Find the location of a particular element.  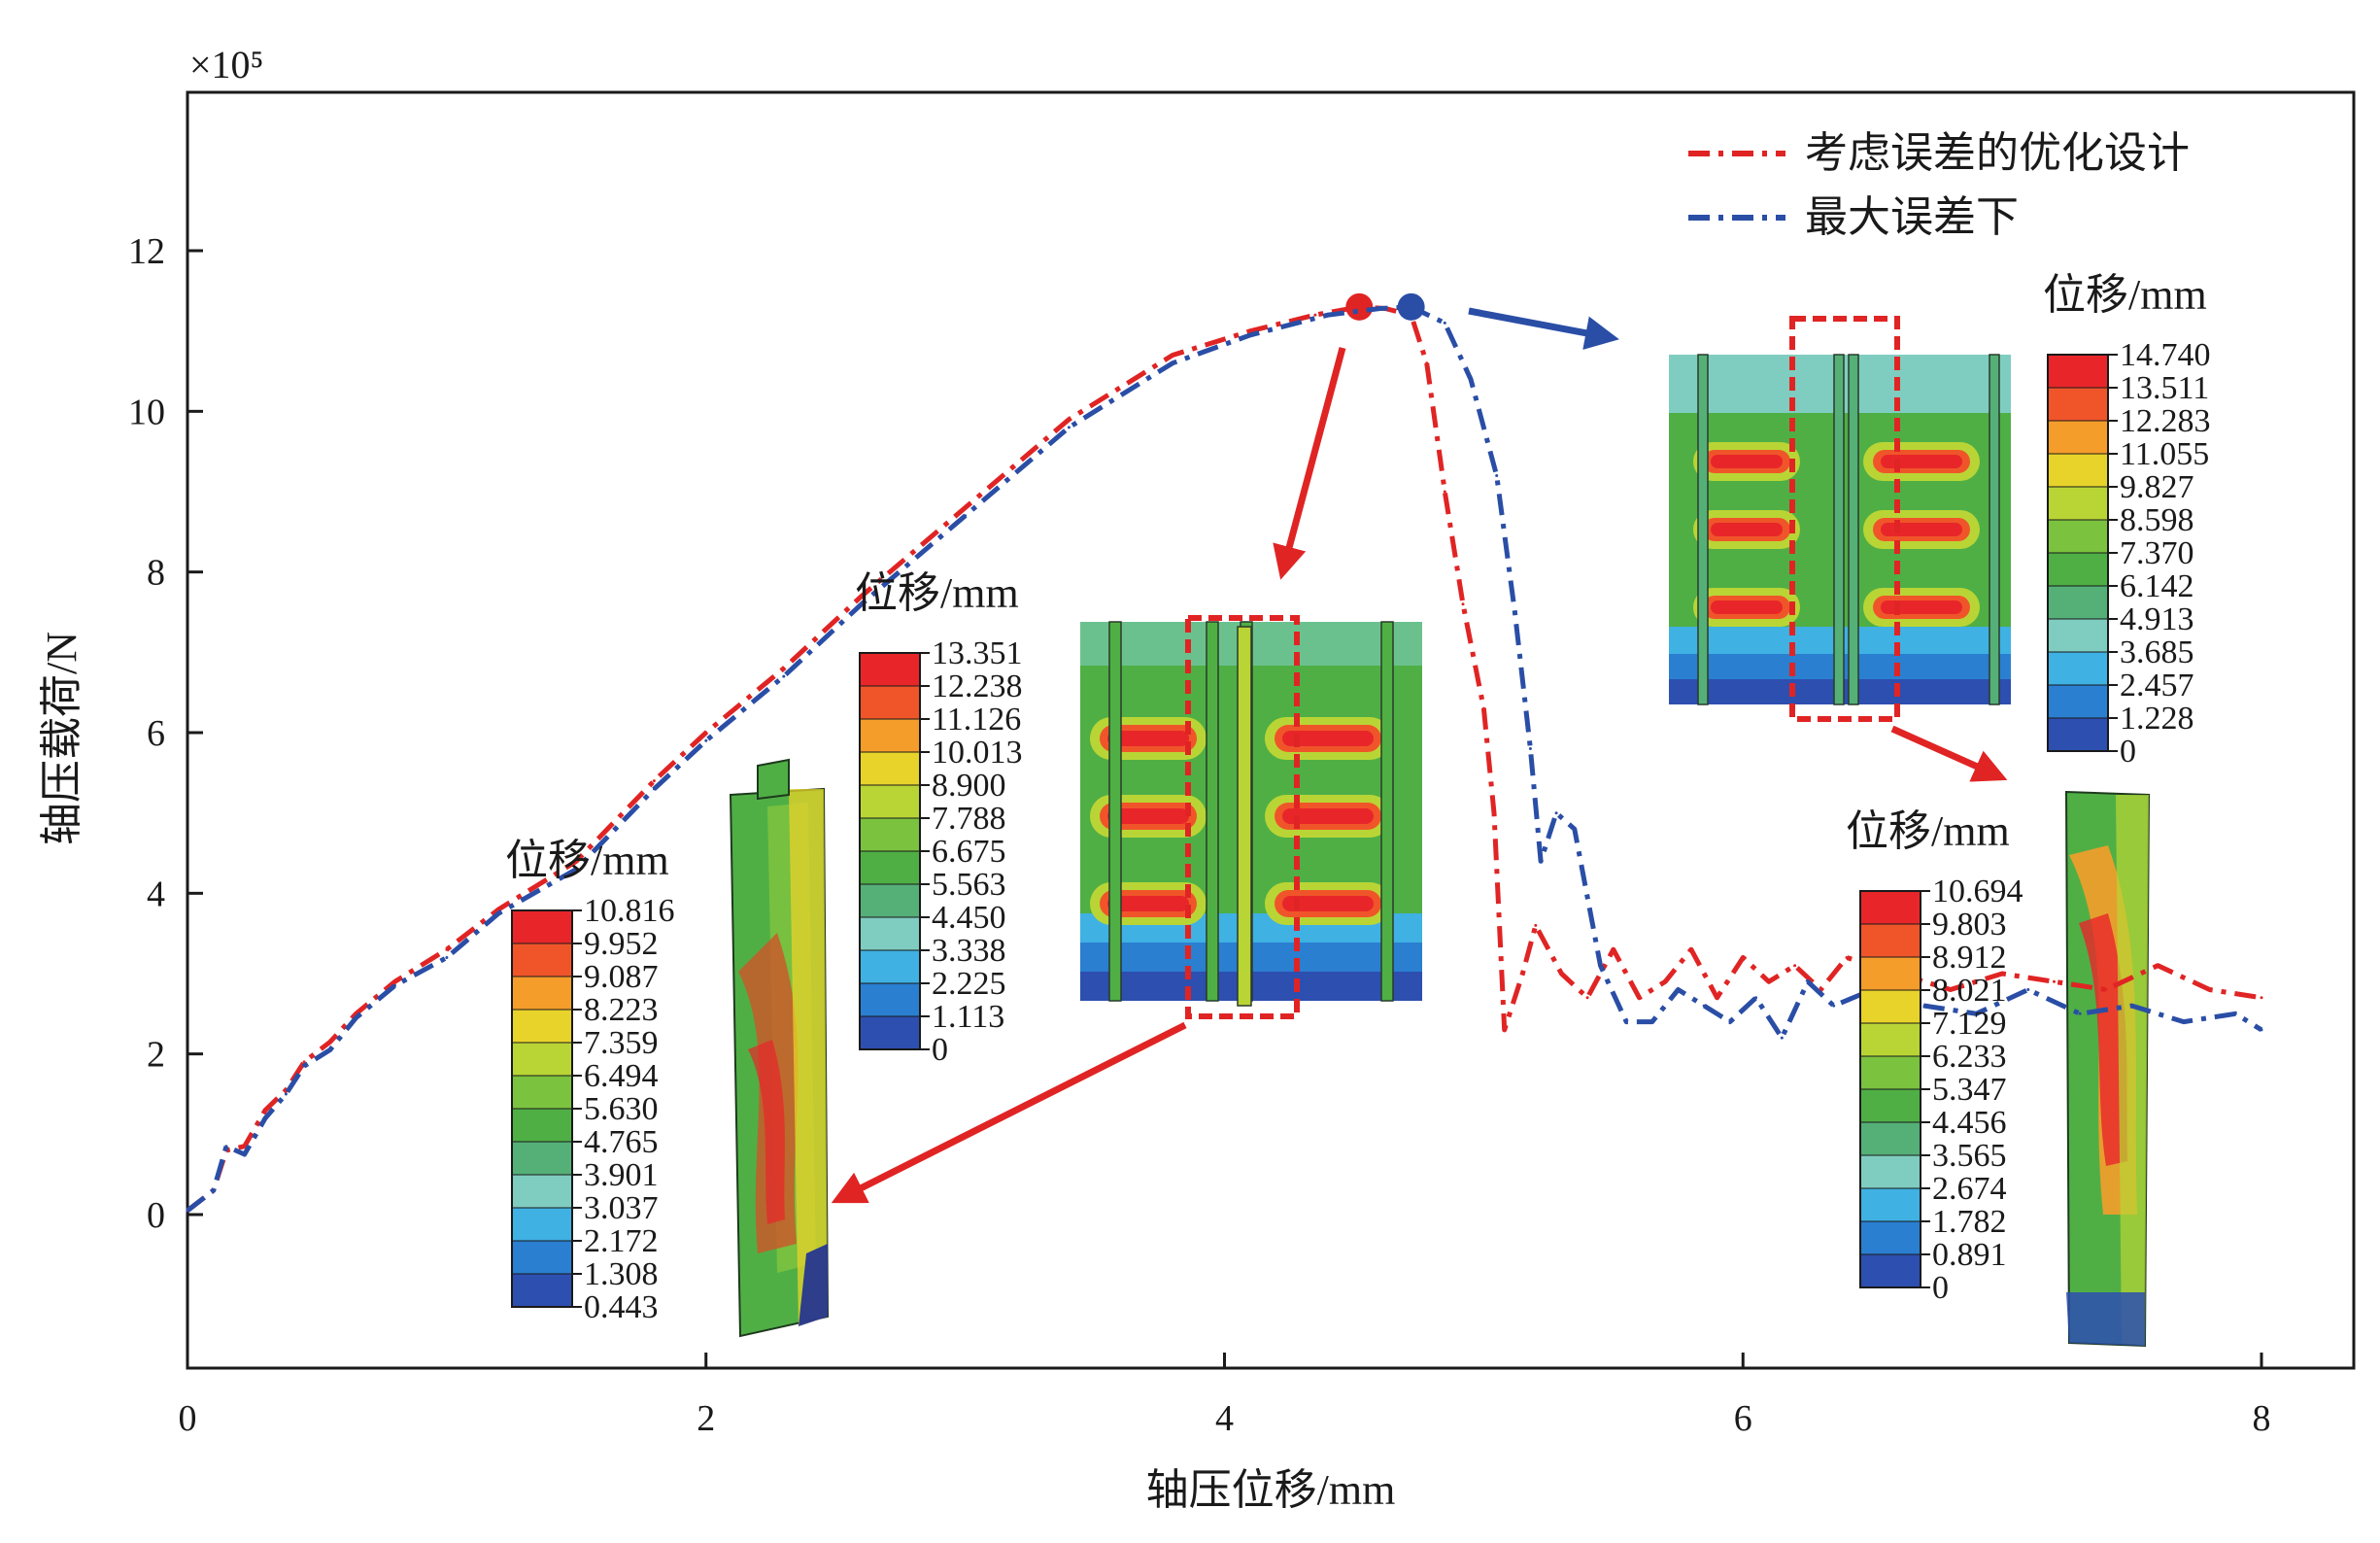

colorbar-2-value-2: 11.126 is located at coordinates (976, 719).